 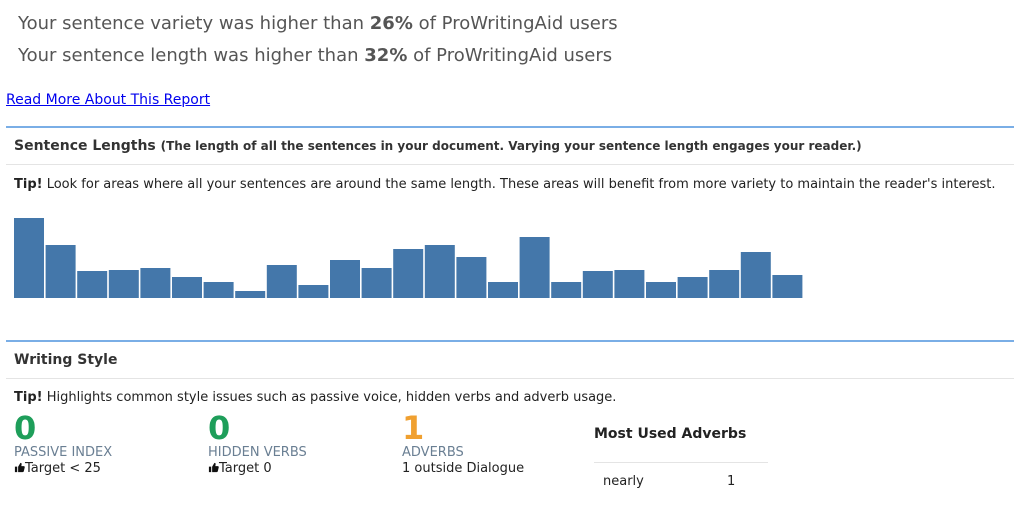 I want to click on hidden-verbs-metric: 0 HIDDEN VERBS Target 0, so click(x=257, y=443).